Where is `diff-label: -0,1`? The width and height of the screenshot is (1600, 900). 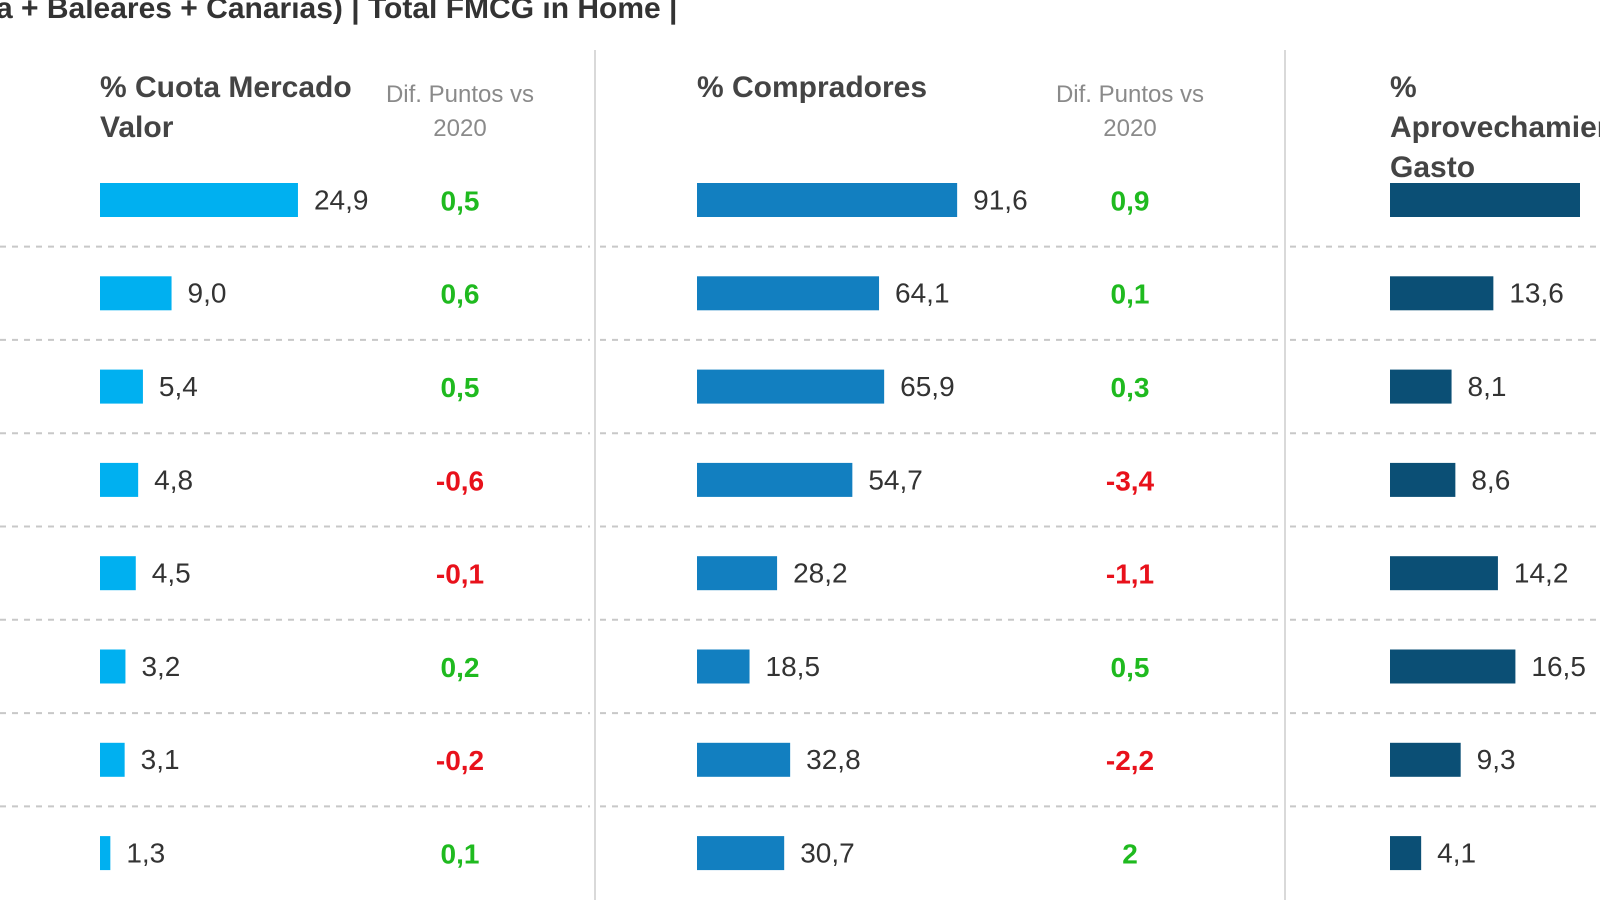 diff-label: -0,1 is located at coordinates (460, 574).